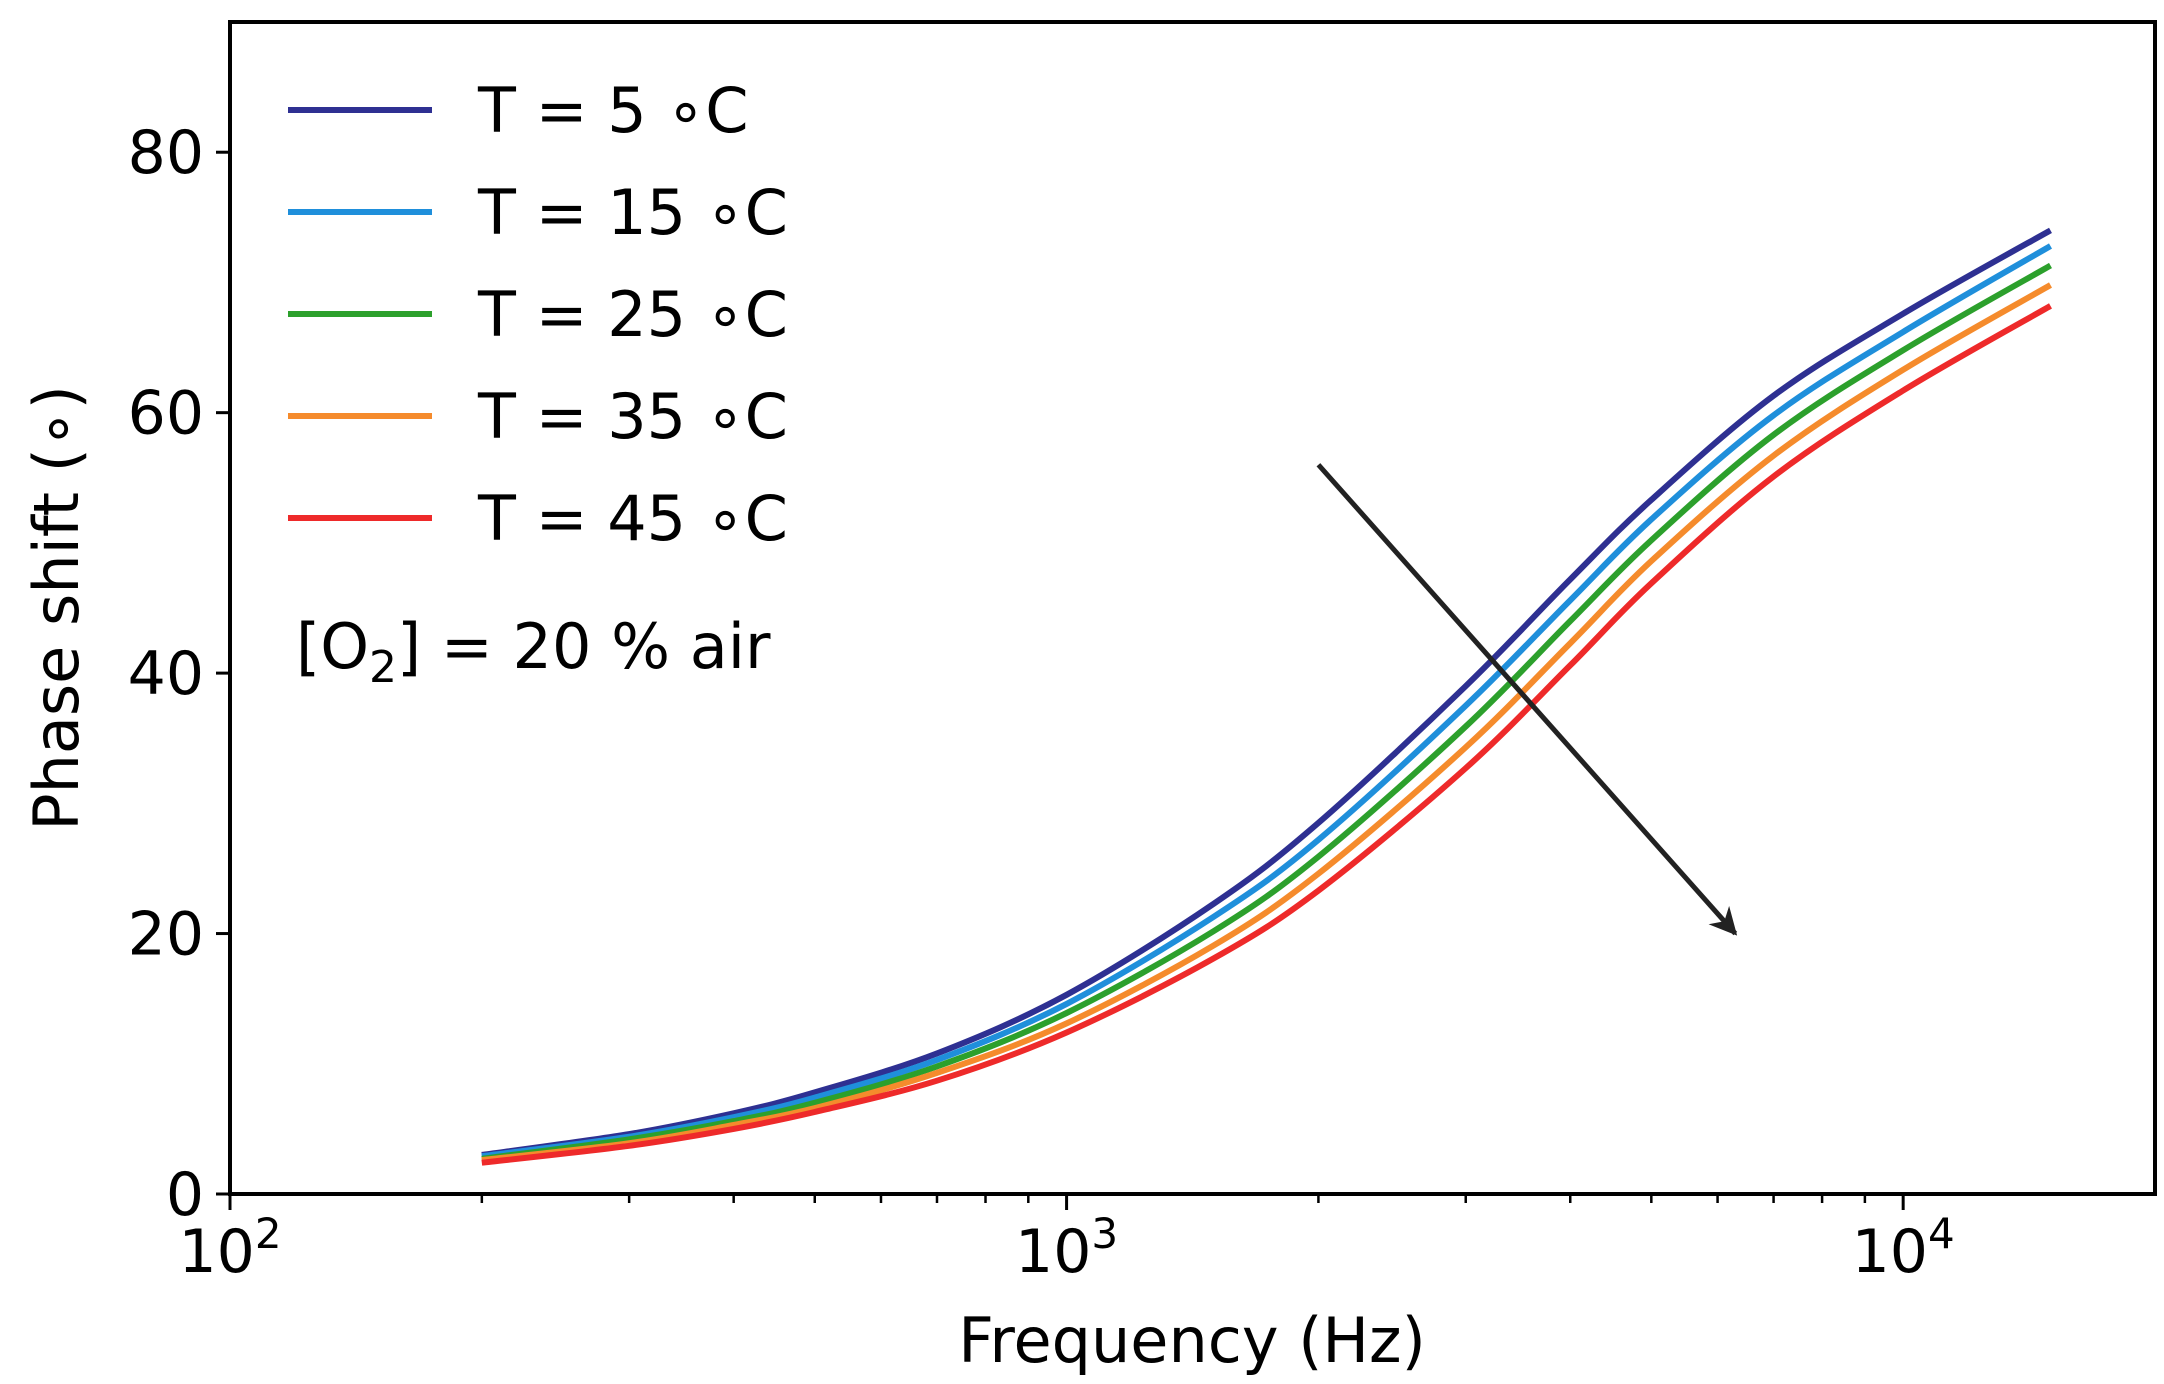 This screenshot has height=1384, width=2164. I want to click on annotation-layer, so click(1527, 699).